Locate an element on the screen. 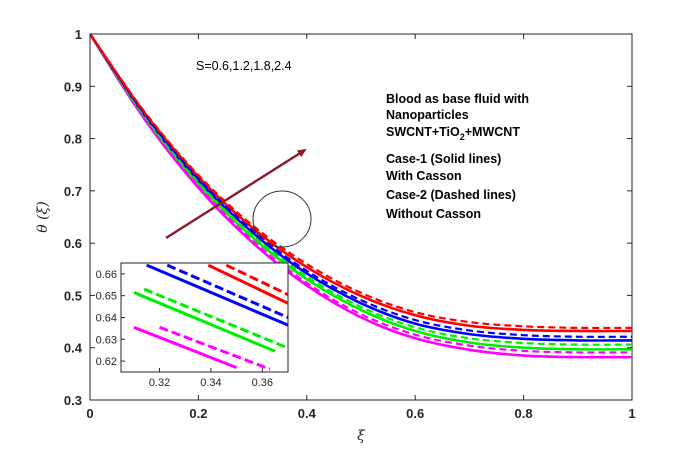  y-tick-label: 0.7 is located at coordinates (73, 191).